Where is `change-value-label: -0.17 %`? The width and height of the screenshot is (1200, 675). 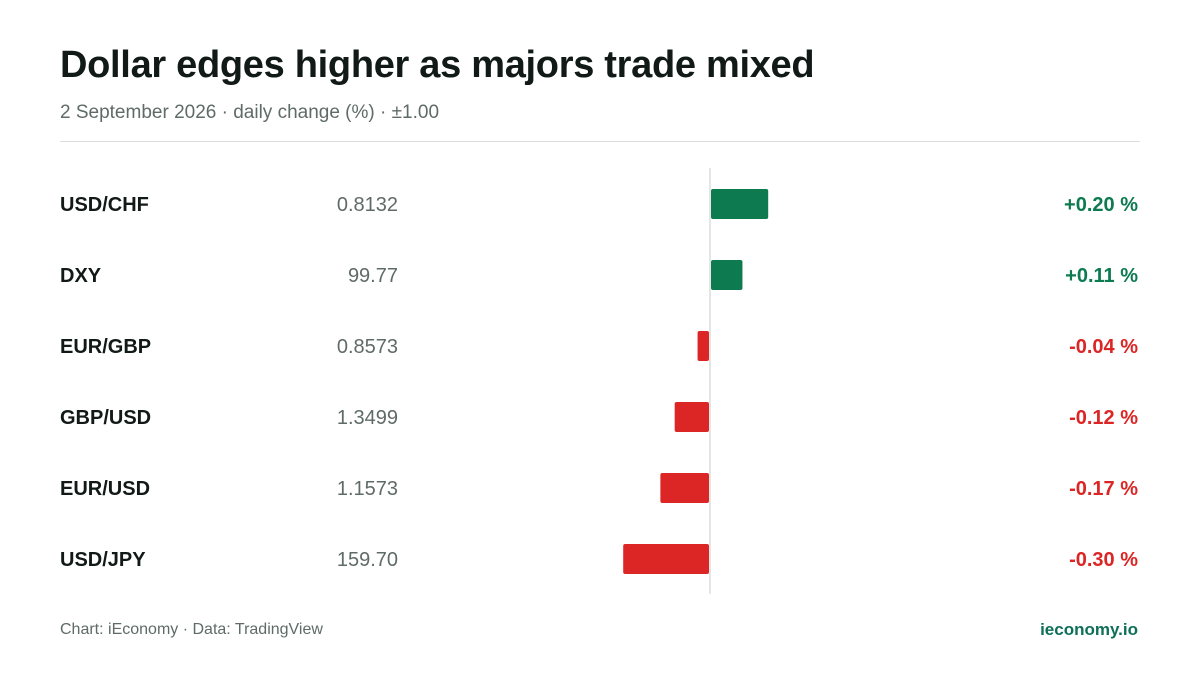 change-value-label: -0.17 % is located at coordinates (1103, 489).